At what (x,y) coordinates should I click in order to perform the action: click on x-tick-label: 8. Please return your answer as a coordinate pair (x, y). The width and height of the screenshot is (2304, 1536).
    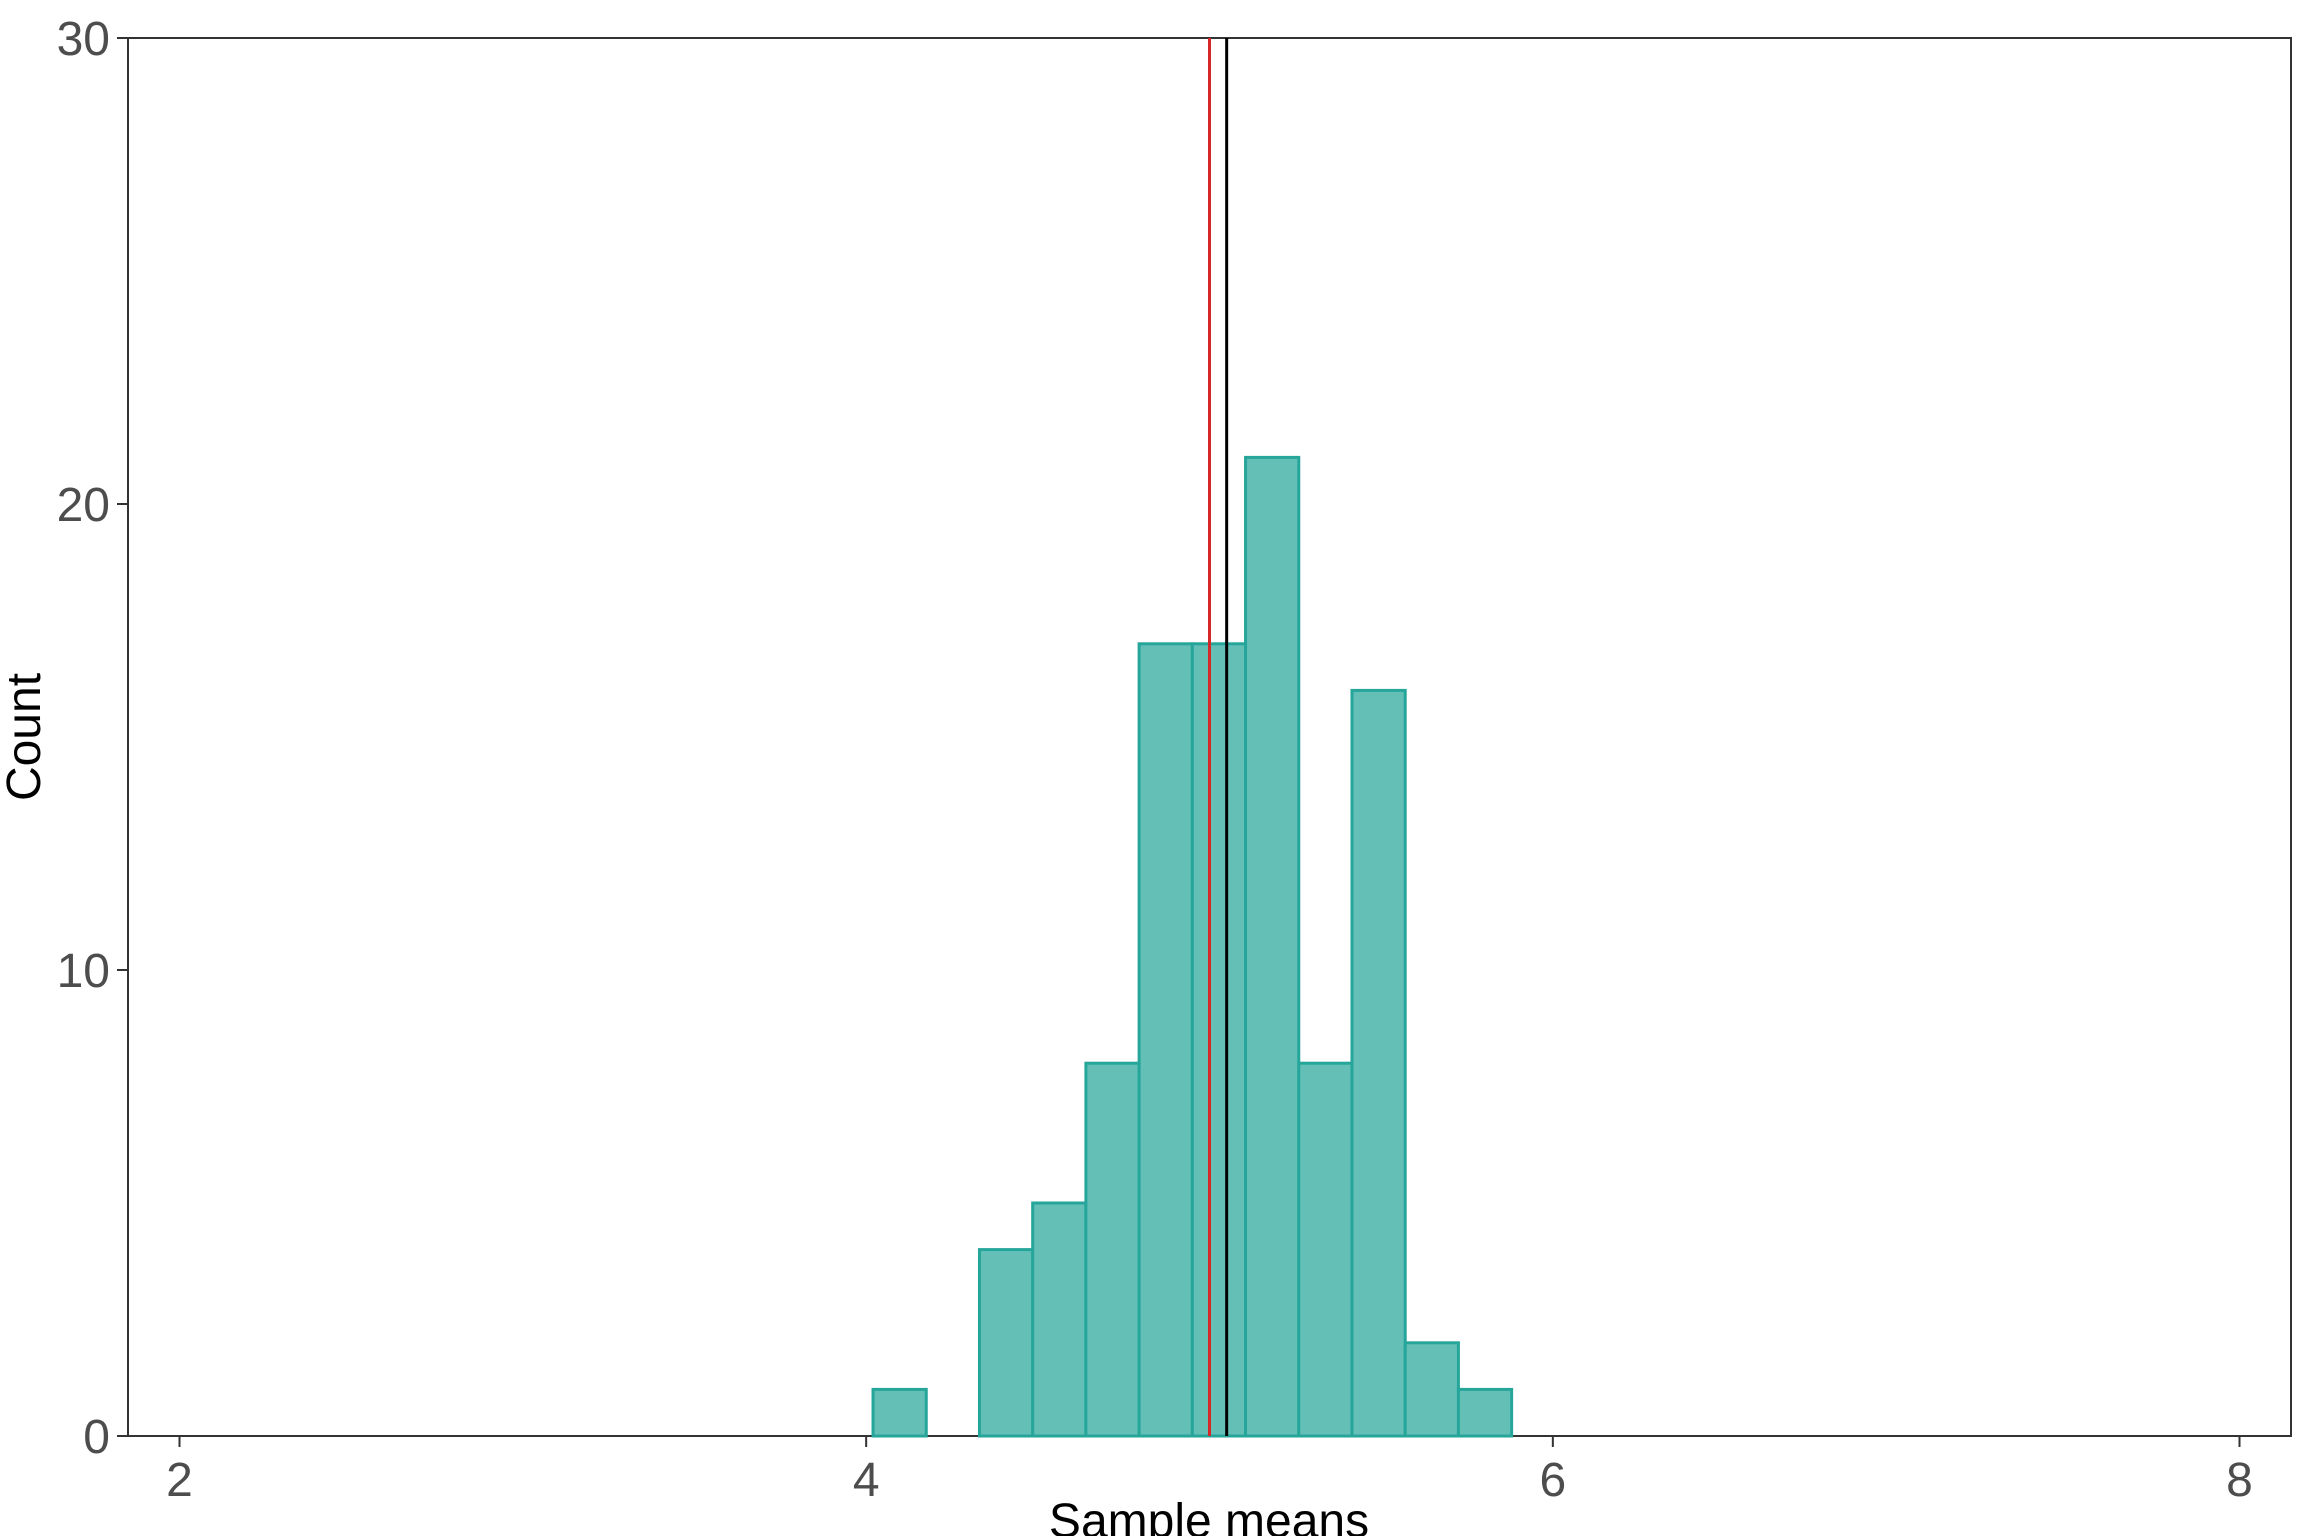
    Looking at the image, I should click on (2239, 1480).